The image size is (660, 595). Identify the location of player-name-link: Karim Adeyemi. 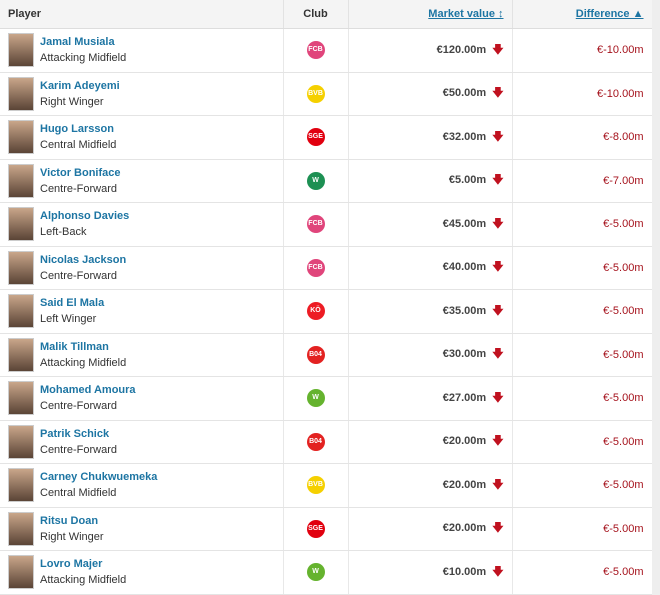
(80, 85).